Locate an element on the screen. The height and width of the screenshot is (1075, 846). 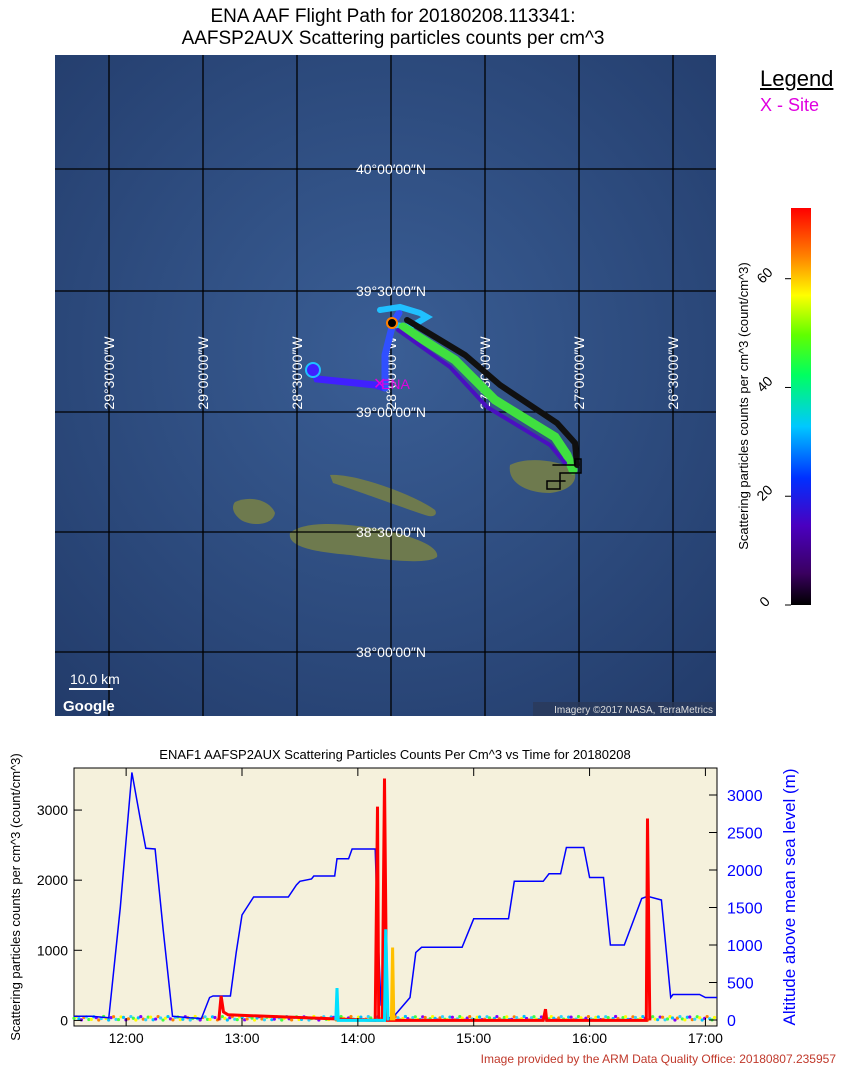
y-tick-label: 1000 is located at coordinates (52, 950).